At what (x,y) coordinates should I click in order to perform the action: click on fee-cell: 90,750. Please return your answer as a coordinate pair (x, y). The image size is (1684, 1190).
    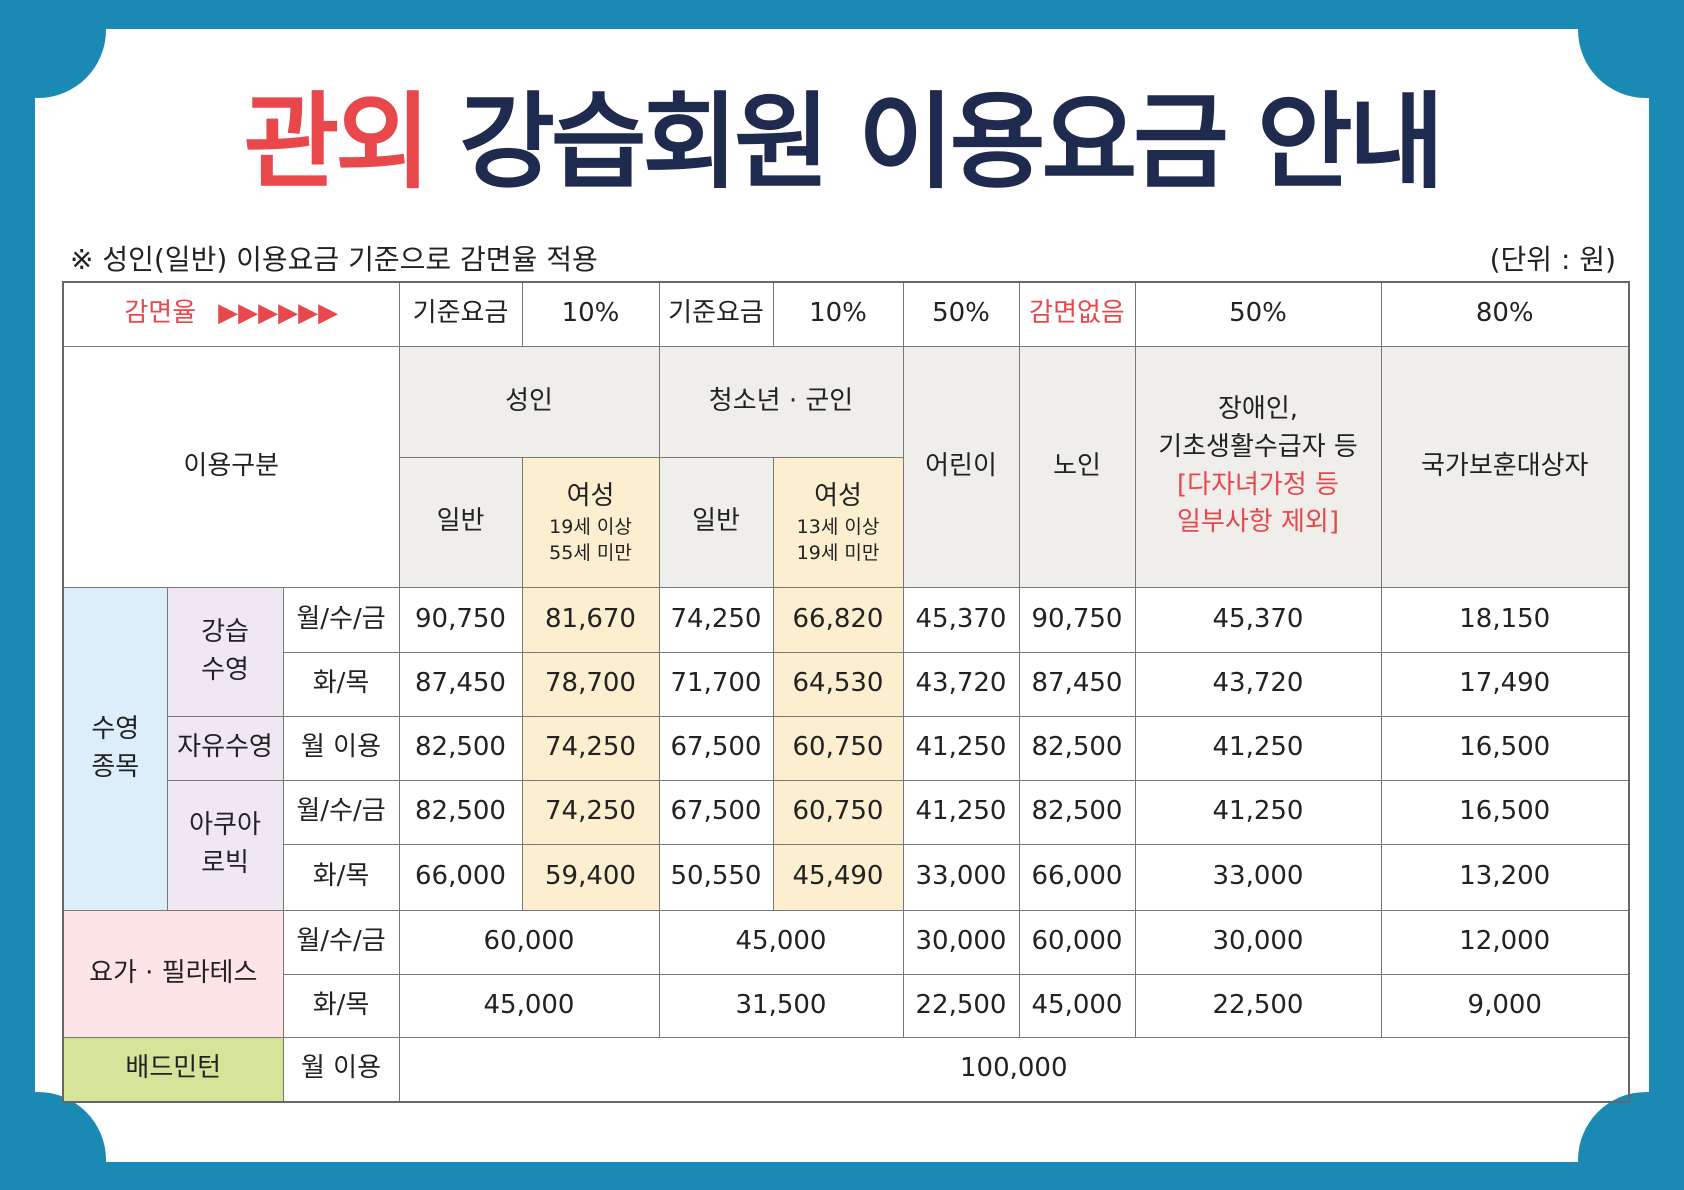
    Looking at the image, I should click on (460, 619).